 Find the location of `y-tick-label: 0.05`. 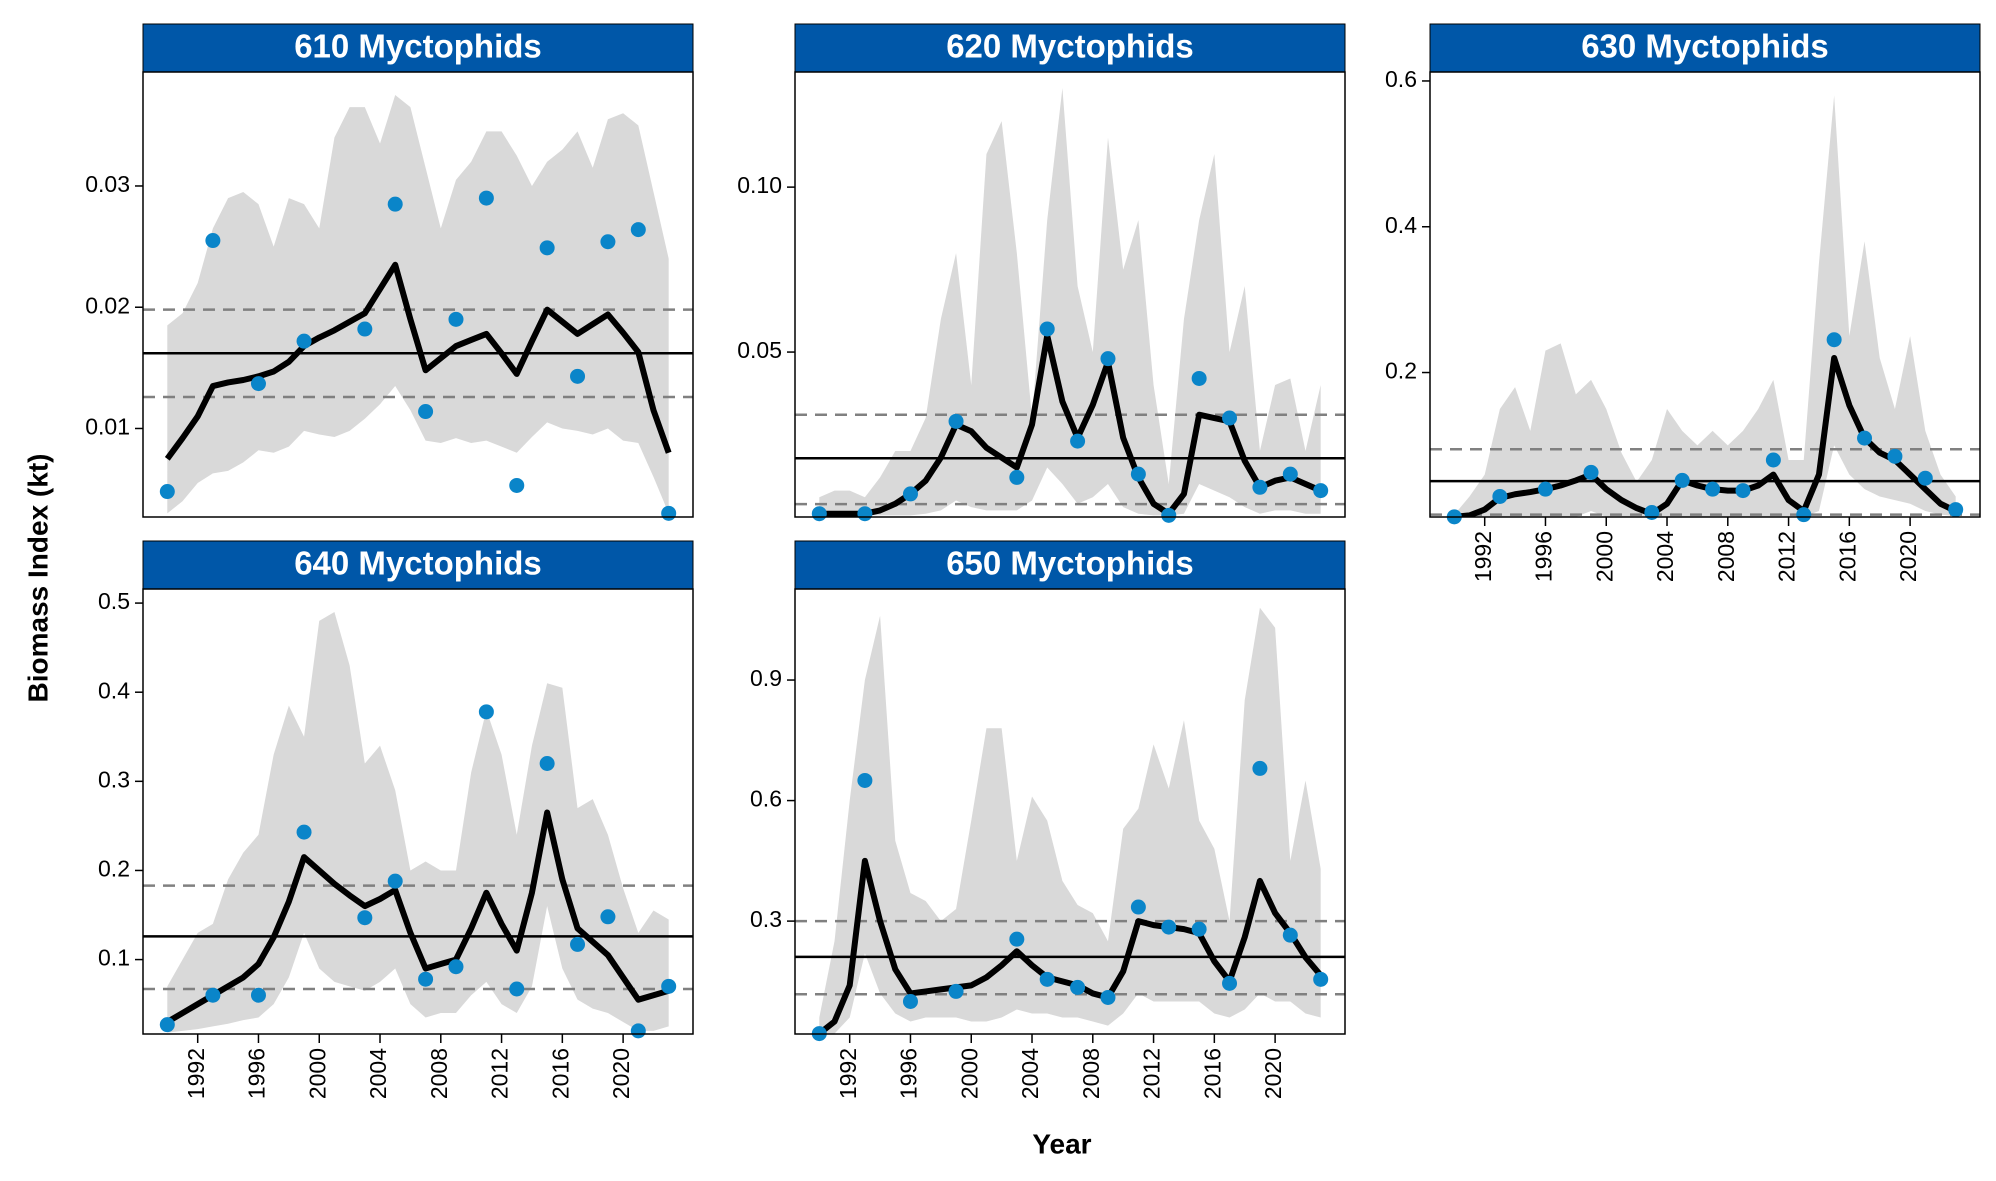

y-tick-label: 0.05 is located at coordinates (759, 350).